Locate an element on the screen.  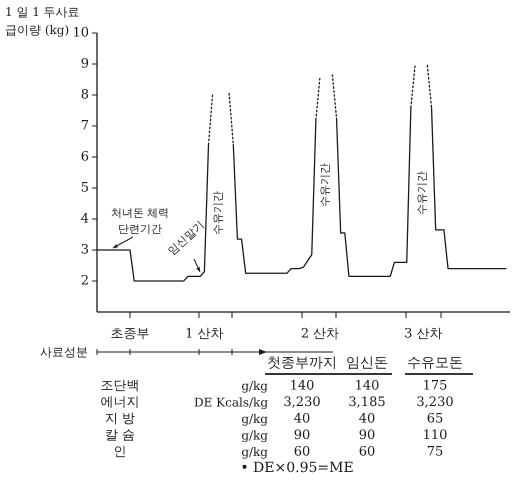
x-tick-label: 1 산차 is located at coordinates (204, 334).